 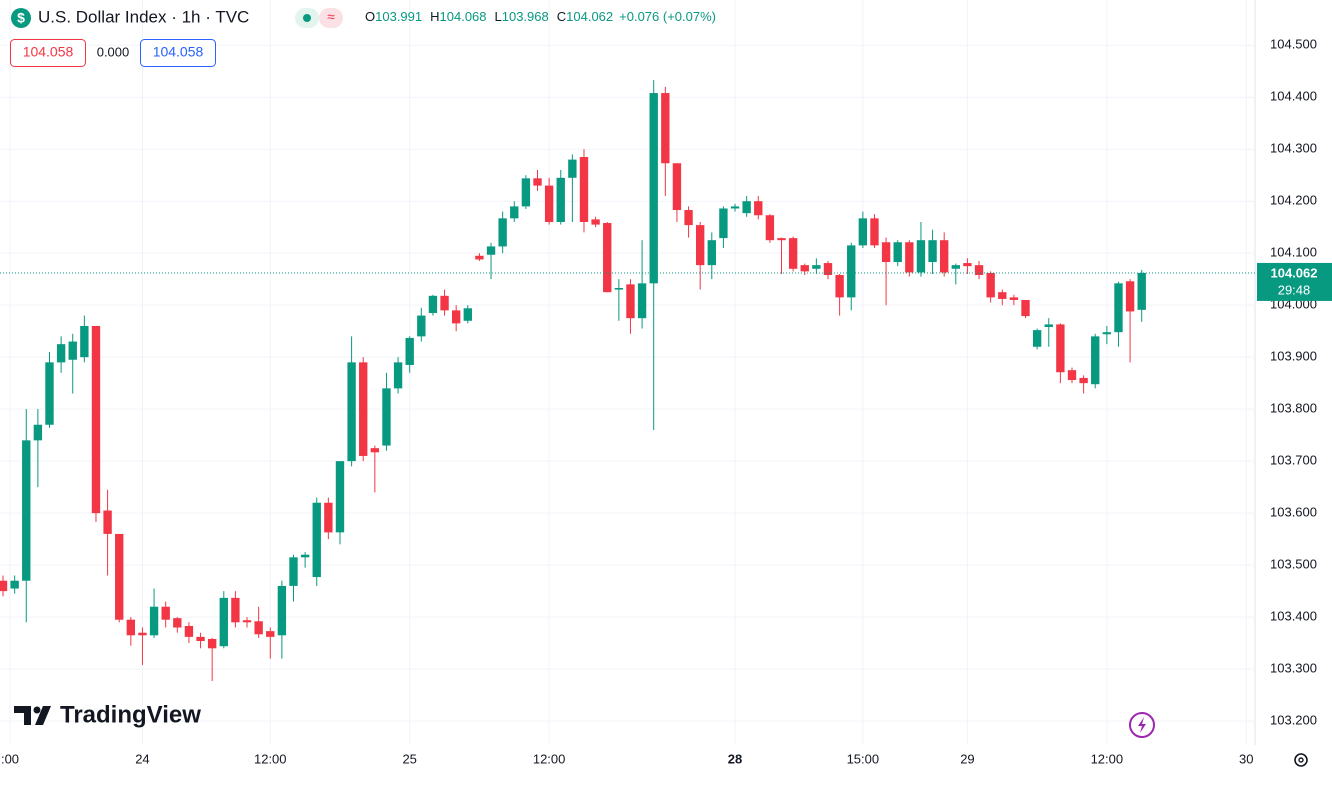 I want to click on ohlc-label: H, so click(x=434, y=16).